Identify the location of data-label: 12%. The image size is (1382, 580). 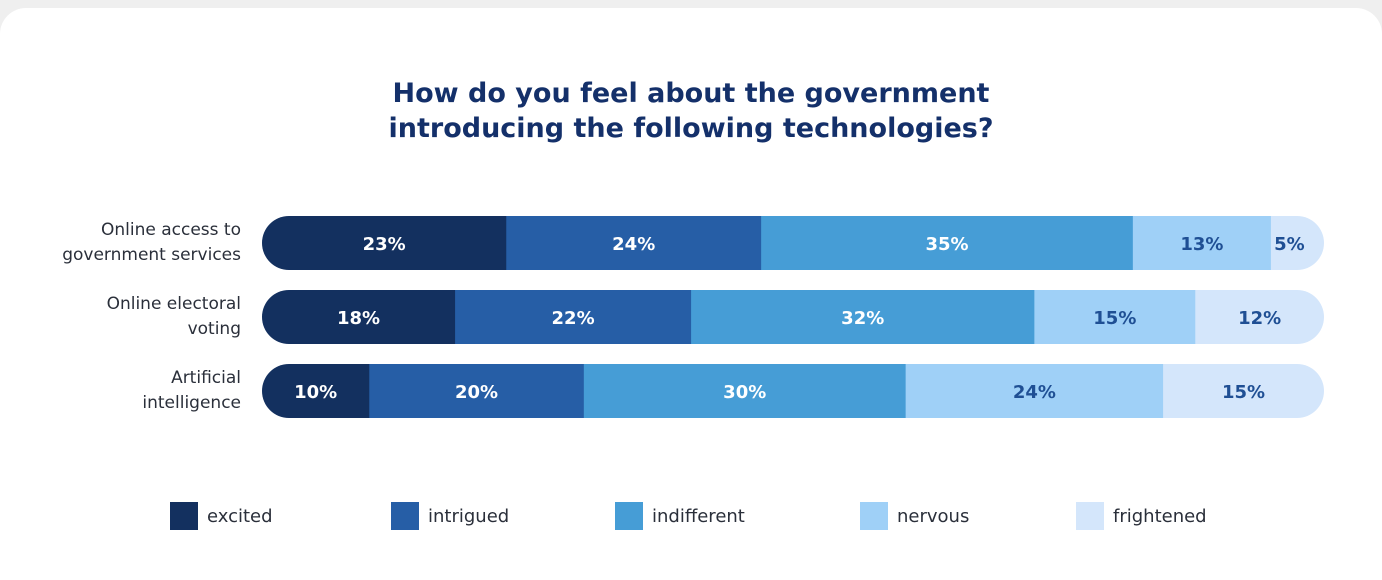
(1259, 318).